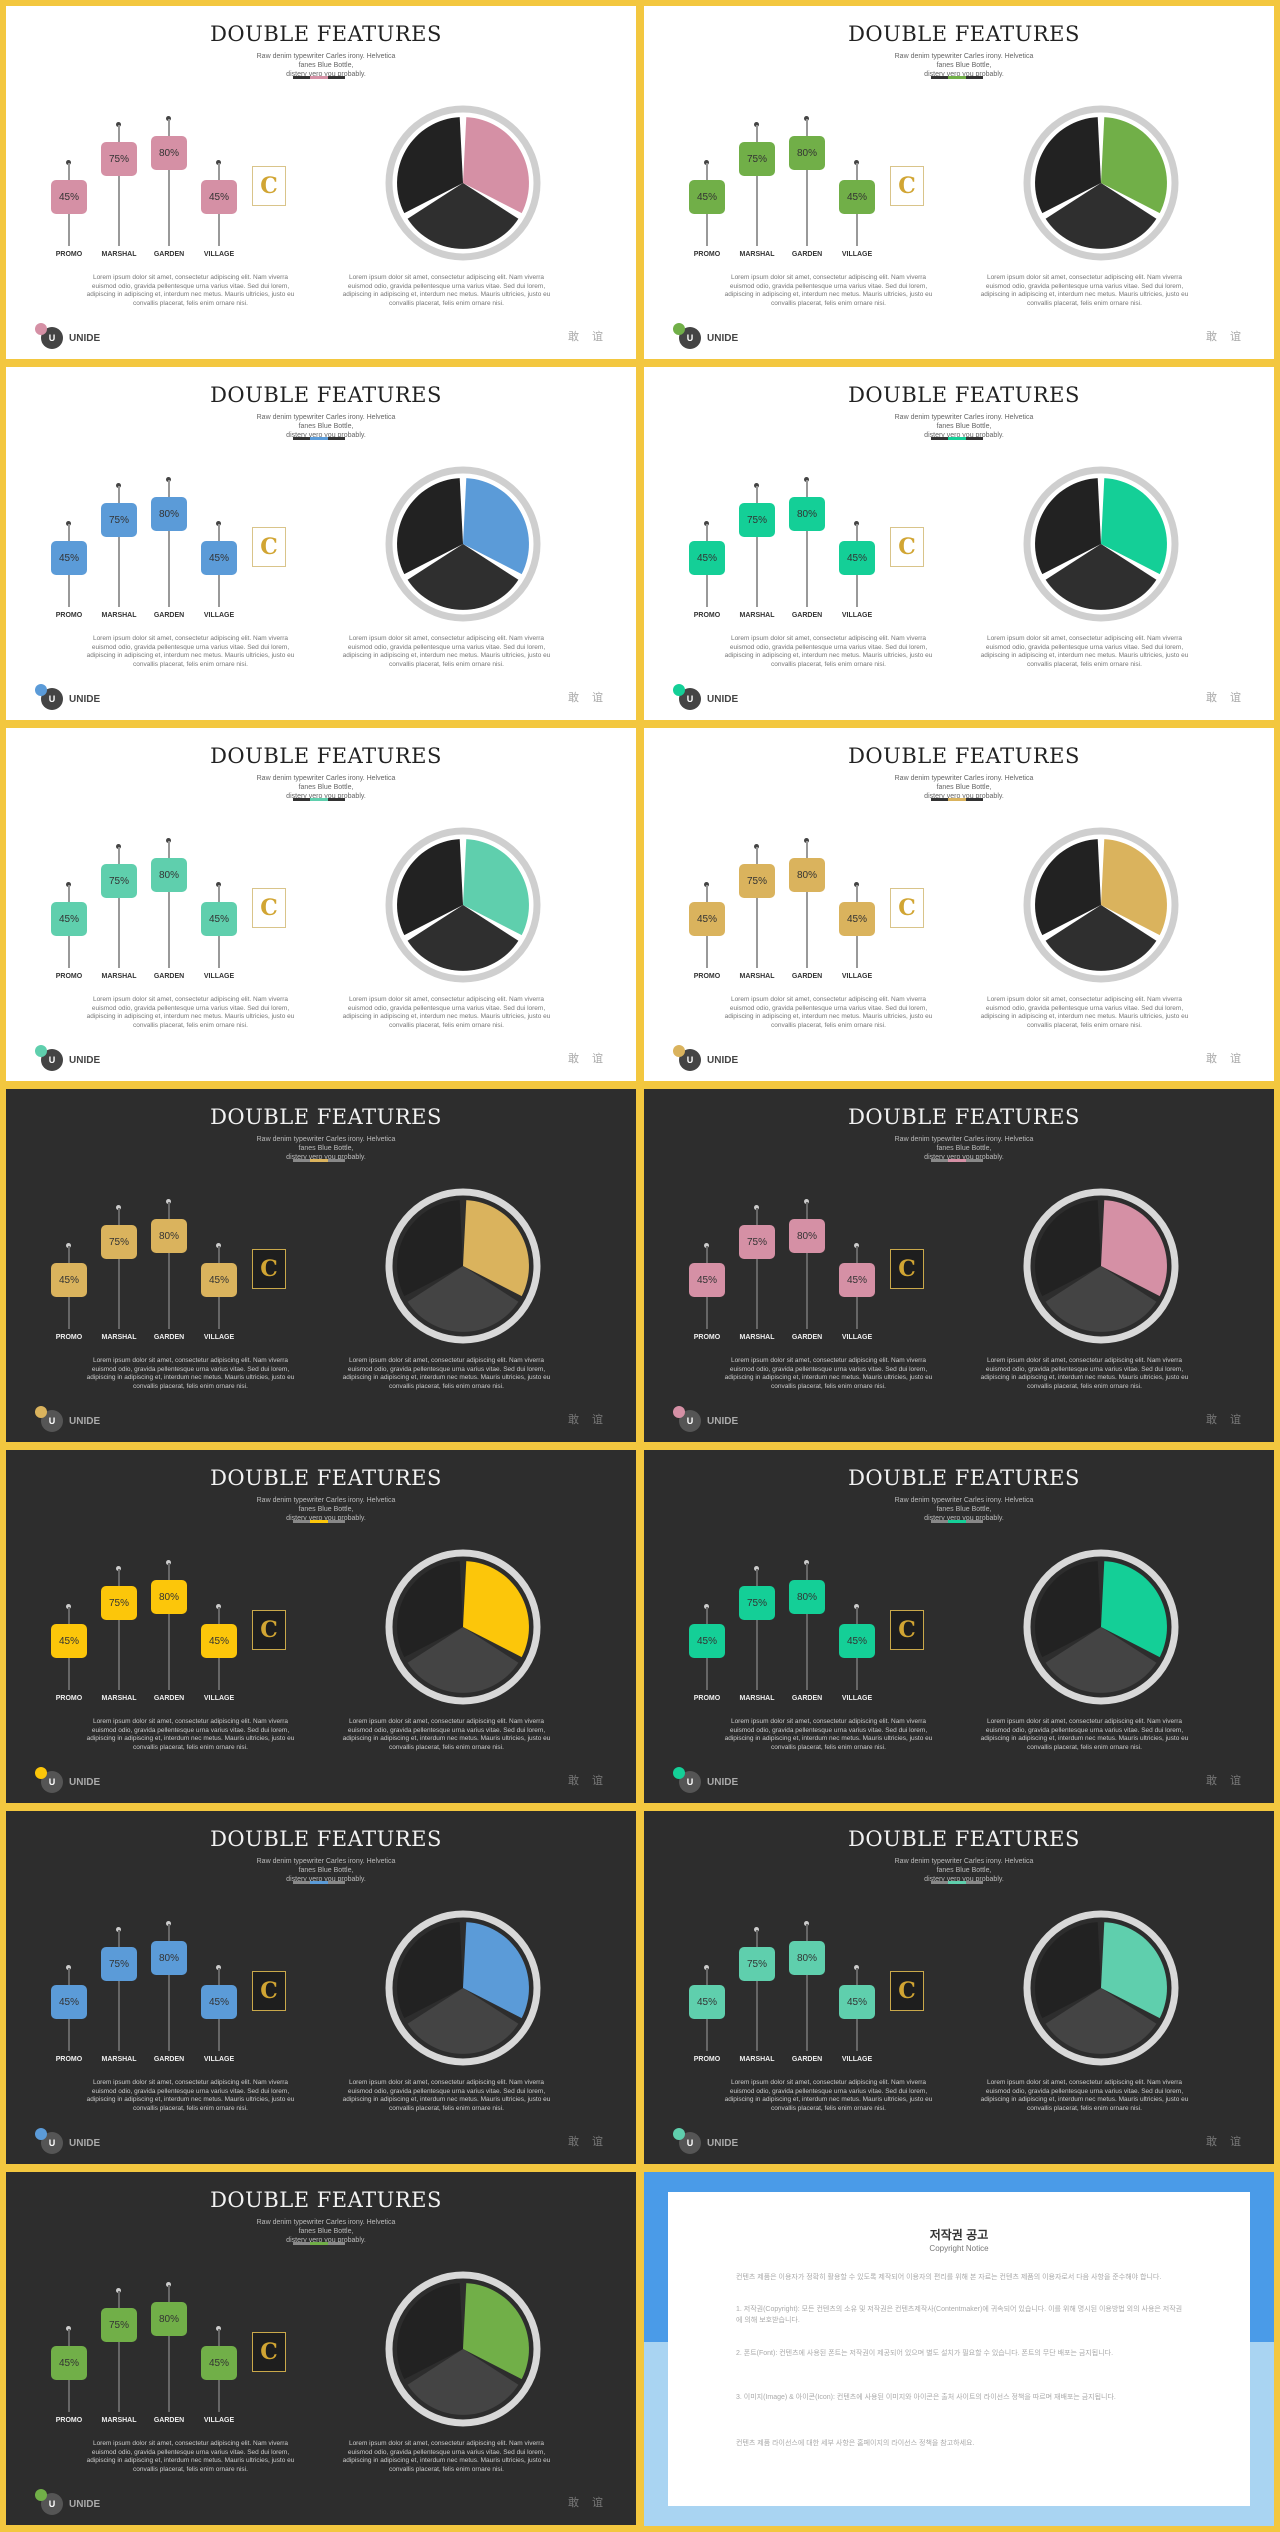  What do you see at coordinates (169, 1698) in the screenshot?
I see `bar-label: GARDEN` at bounding box center [169, 1698].